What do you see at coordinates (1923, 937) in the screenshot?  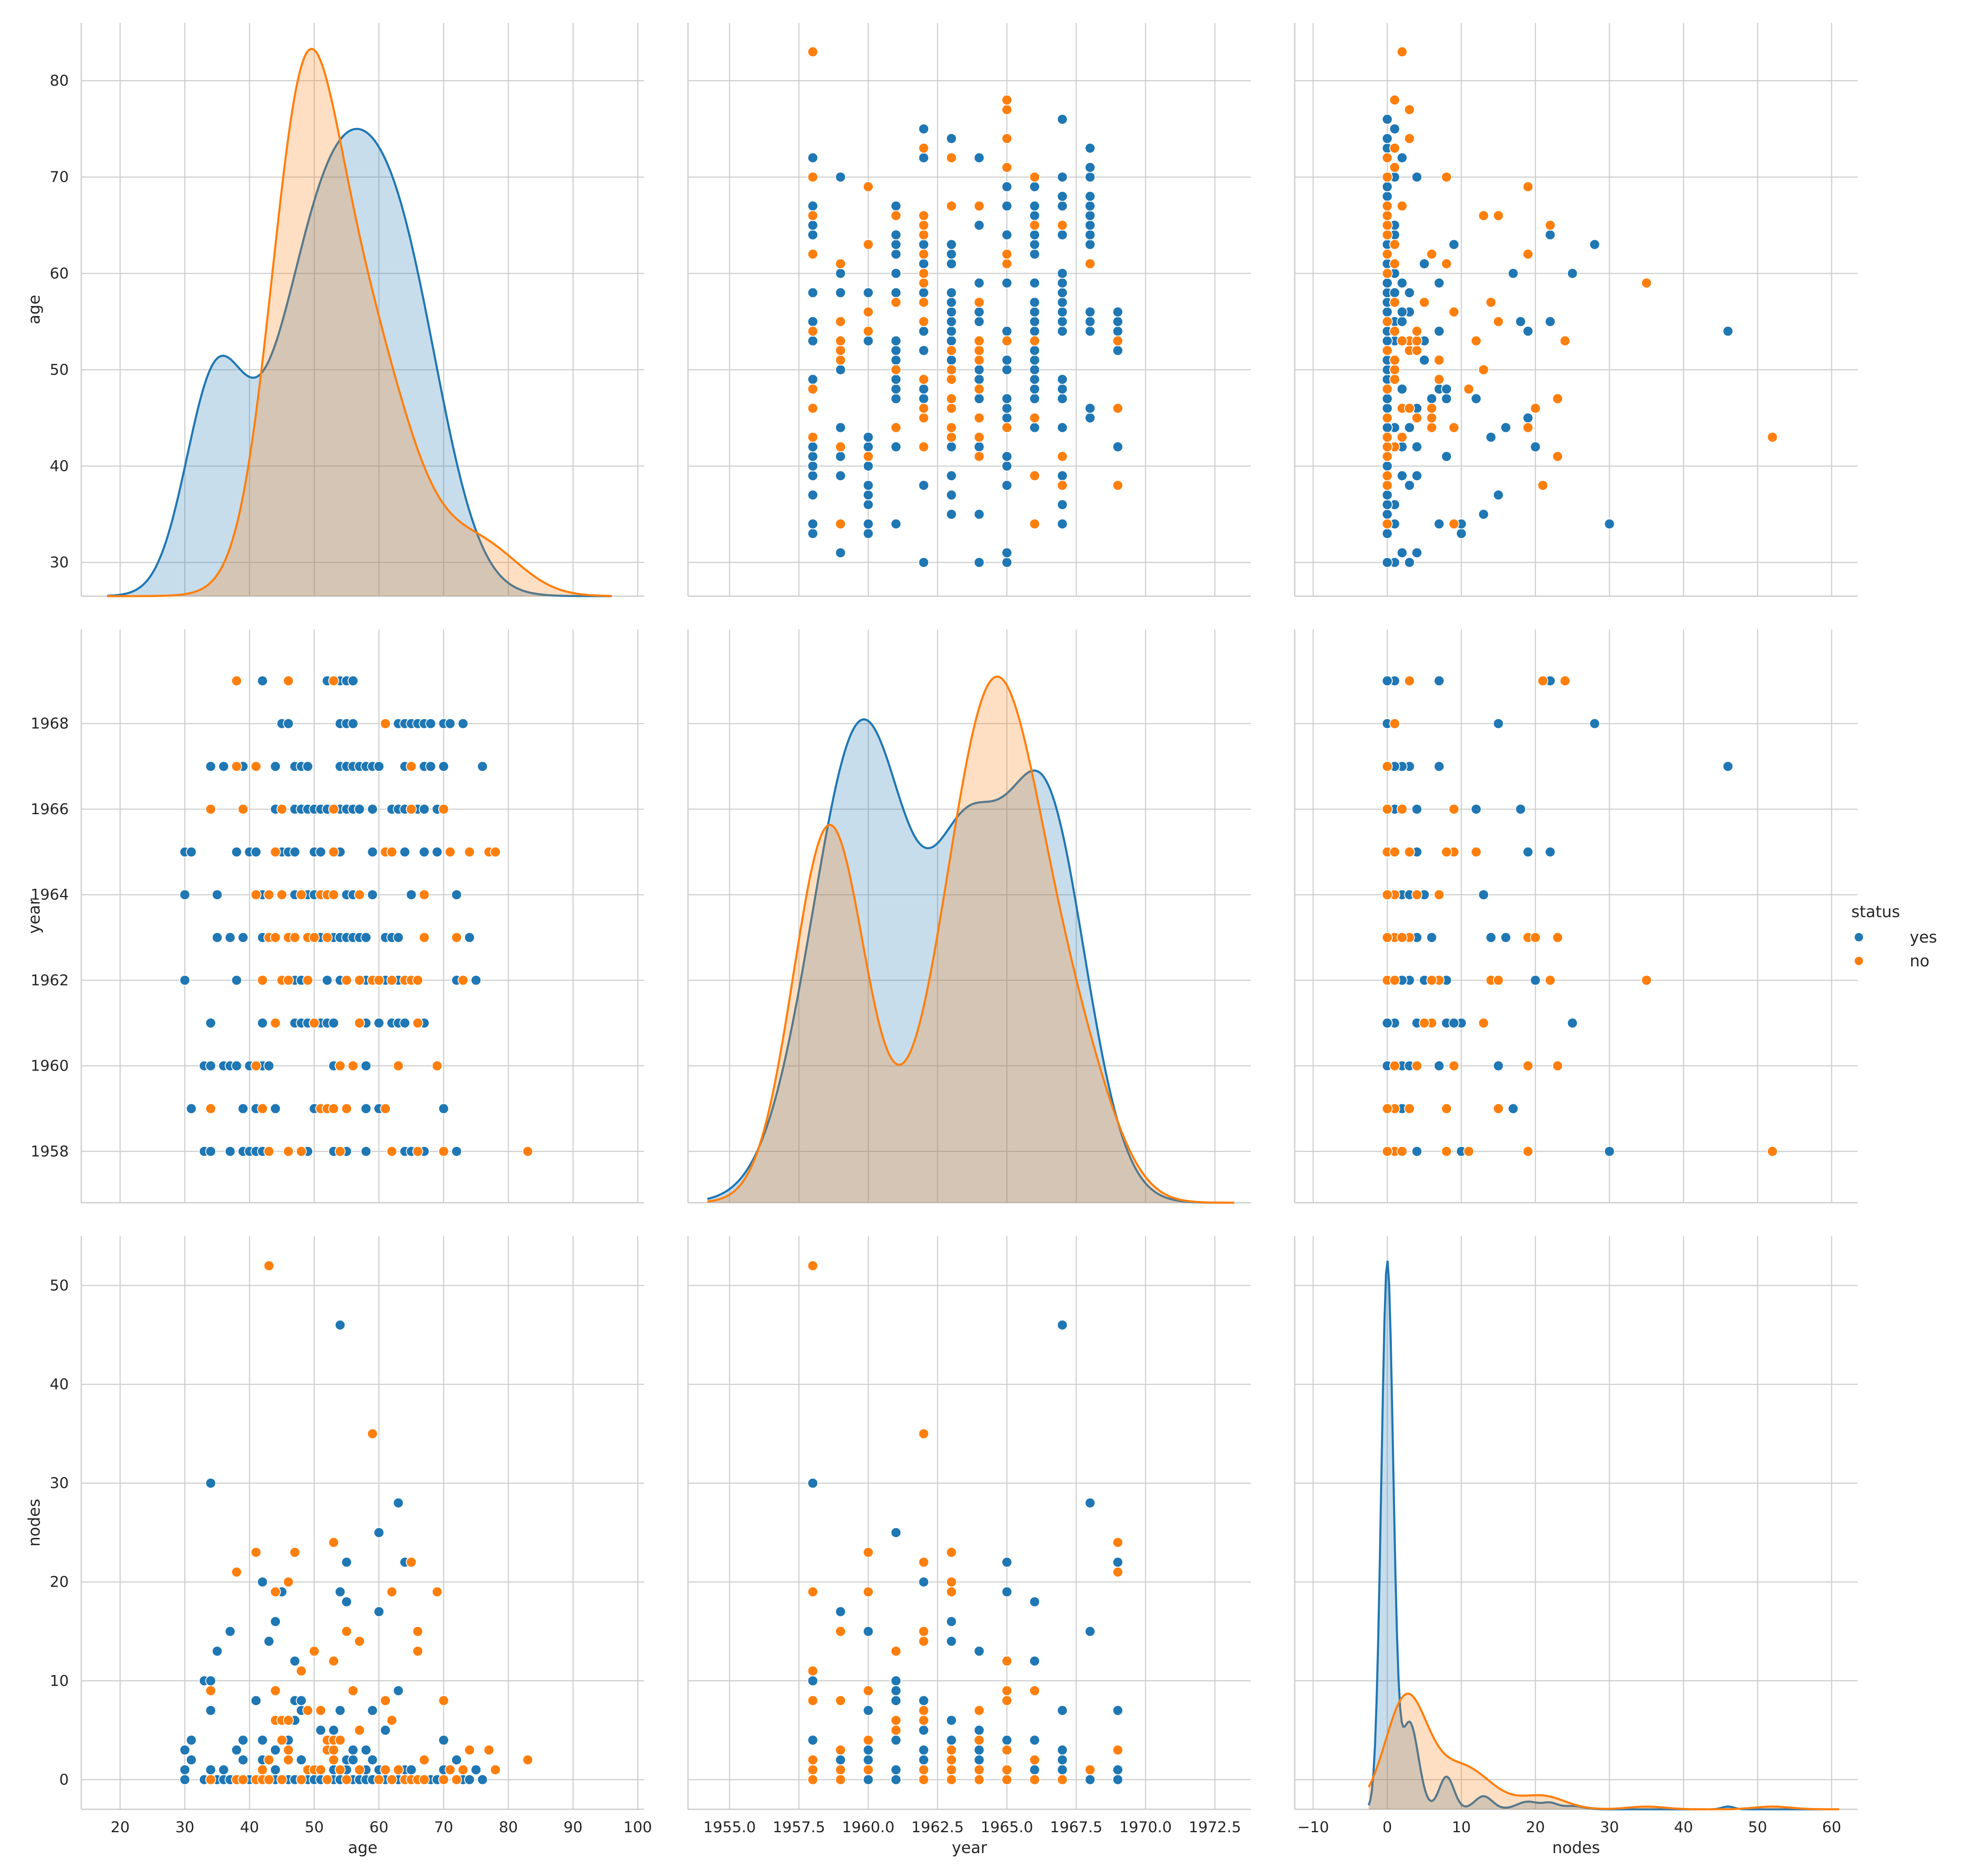 I see `legend-label-yes: yes` at bounding box center [1923, 937].